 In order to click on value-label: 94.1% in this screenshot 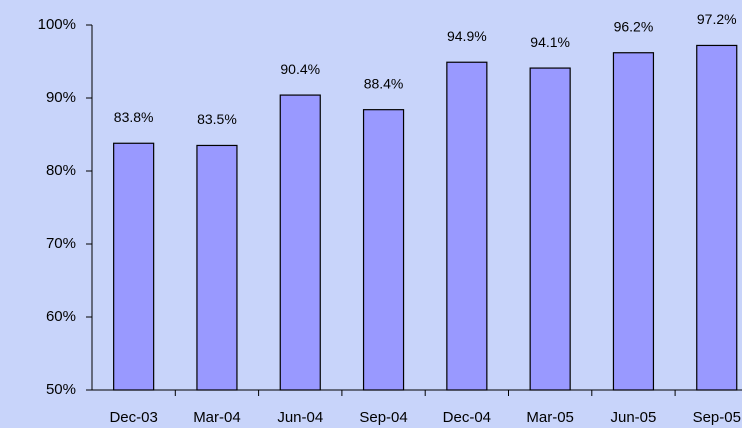, I will do `click(550, 42)`.